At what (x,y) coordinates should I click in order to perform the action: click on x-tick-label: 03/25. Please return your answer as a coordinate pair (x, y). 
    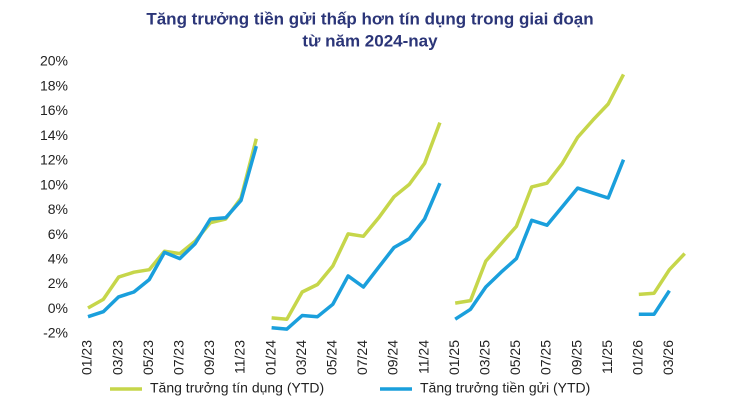
    Looking at the image, I should click on (485, 357).